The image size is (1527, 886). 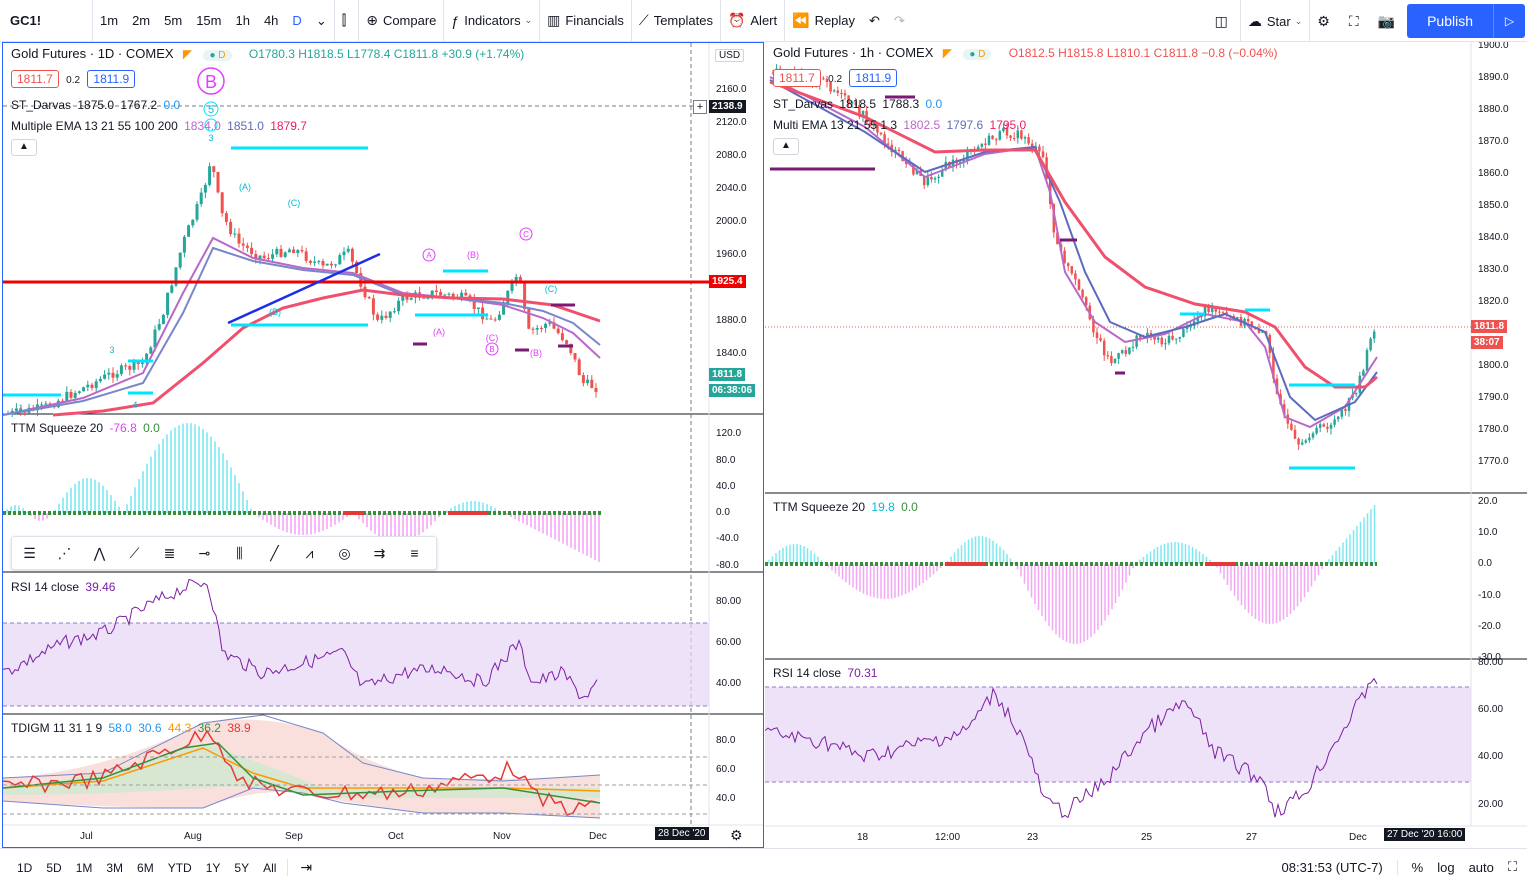 I want to click on layout-button: ◫, so click(x=1224, y=21).